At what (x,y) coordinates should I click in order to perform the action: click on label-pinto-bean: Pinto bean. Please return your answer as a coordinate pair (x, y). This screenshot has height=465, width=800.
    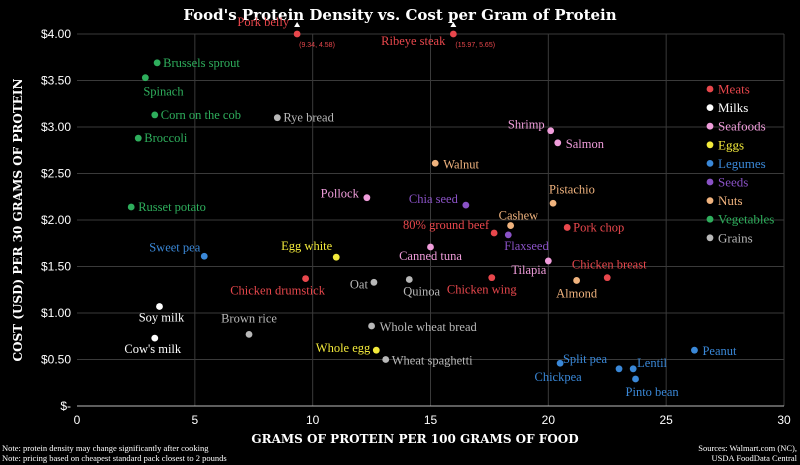
    Looking at the image, I should click on (653, 392).